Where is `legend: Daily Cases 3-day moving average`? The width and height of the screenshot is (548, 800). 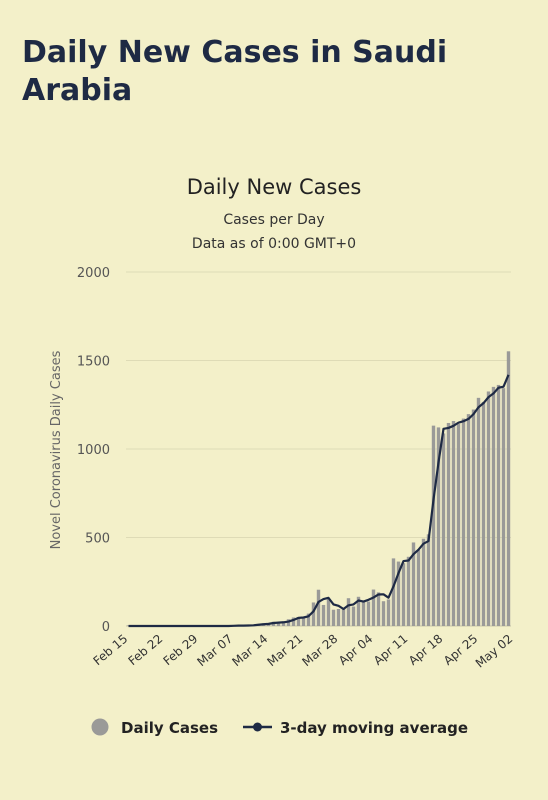 legend: Daily Cases 3-day moving average is located at coordinates (279, 727).